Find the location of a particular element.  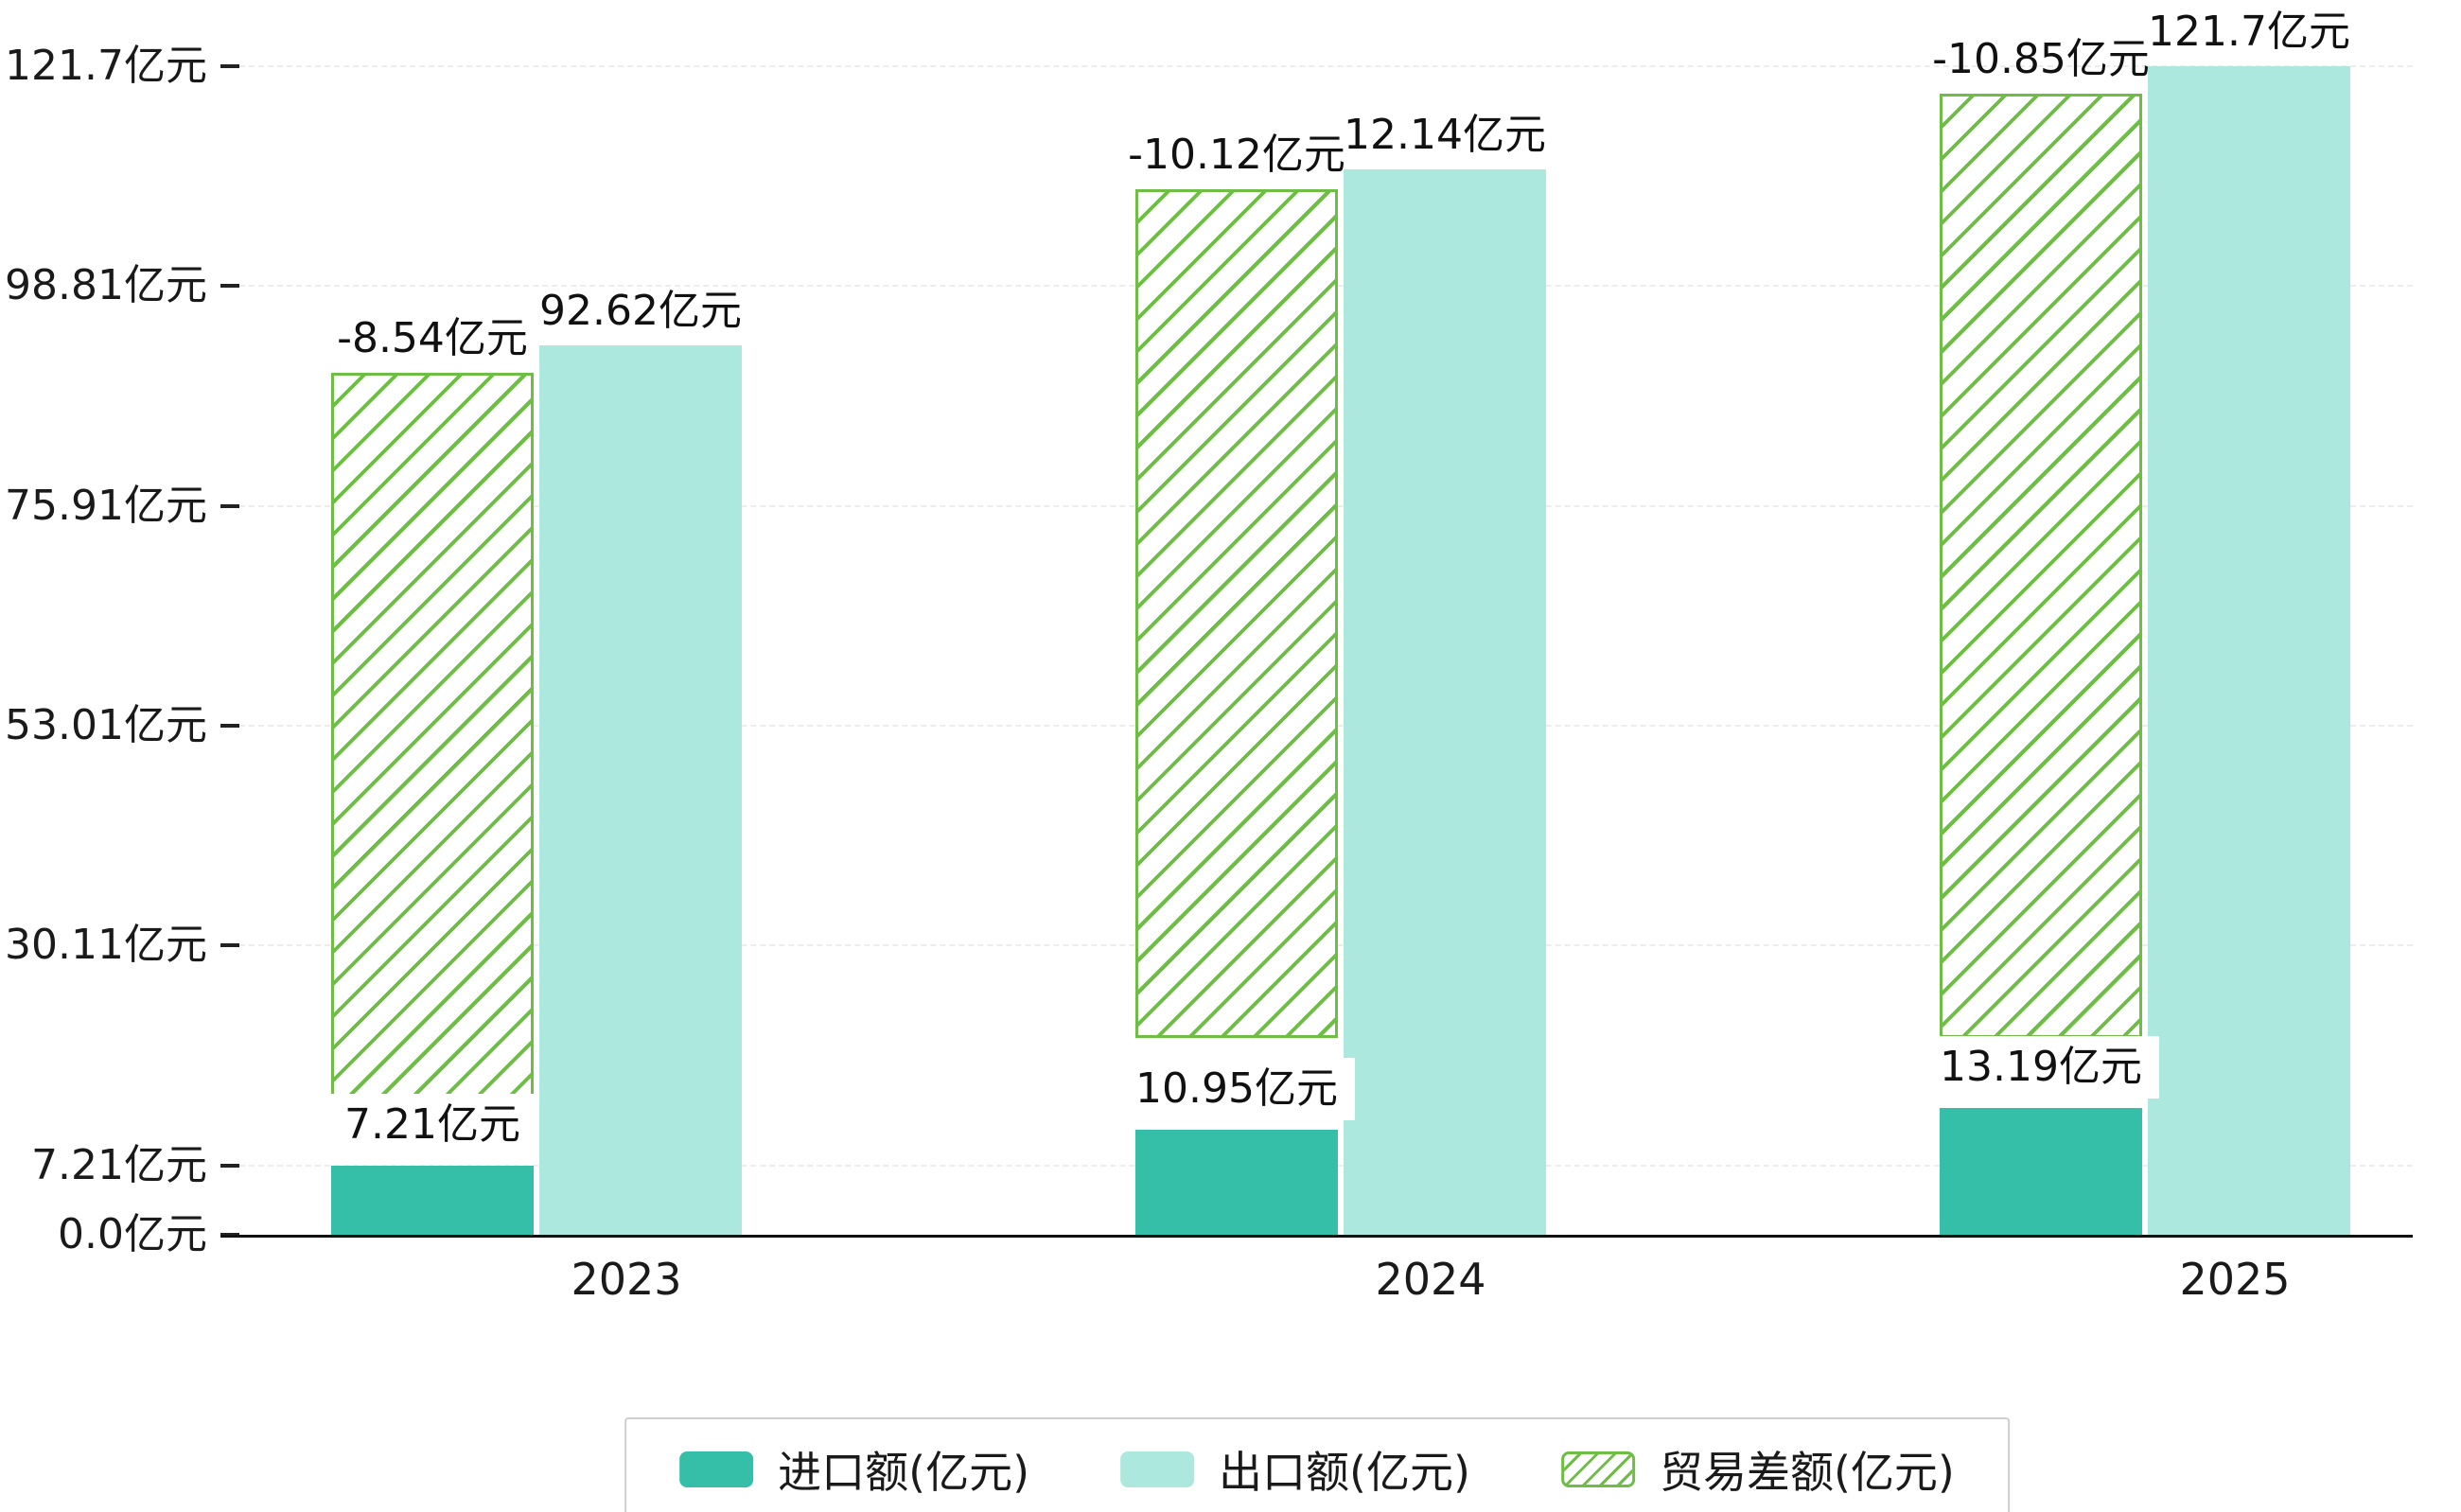

y-axis-tick-label: 98.81亿元 is located at coordinates (106, 286).